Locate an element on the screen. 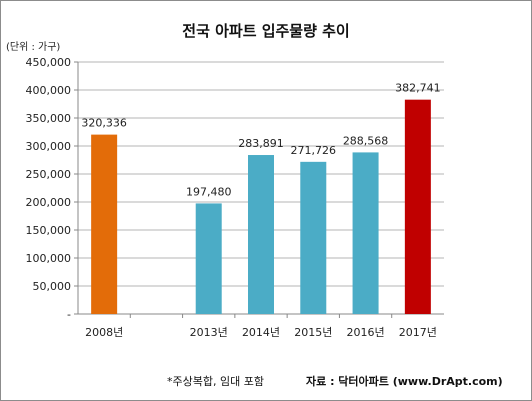  x-tick-label: 2013년 is located at coordinates (209, 332).